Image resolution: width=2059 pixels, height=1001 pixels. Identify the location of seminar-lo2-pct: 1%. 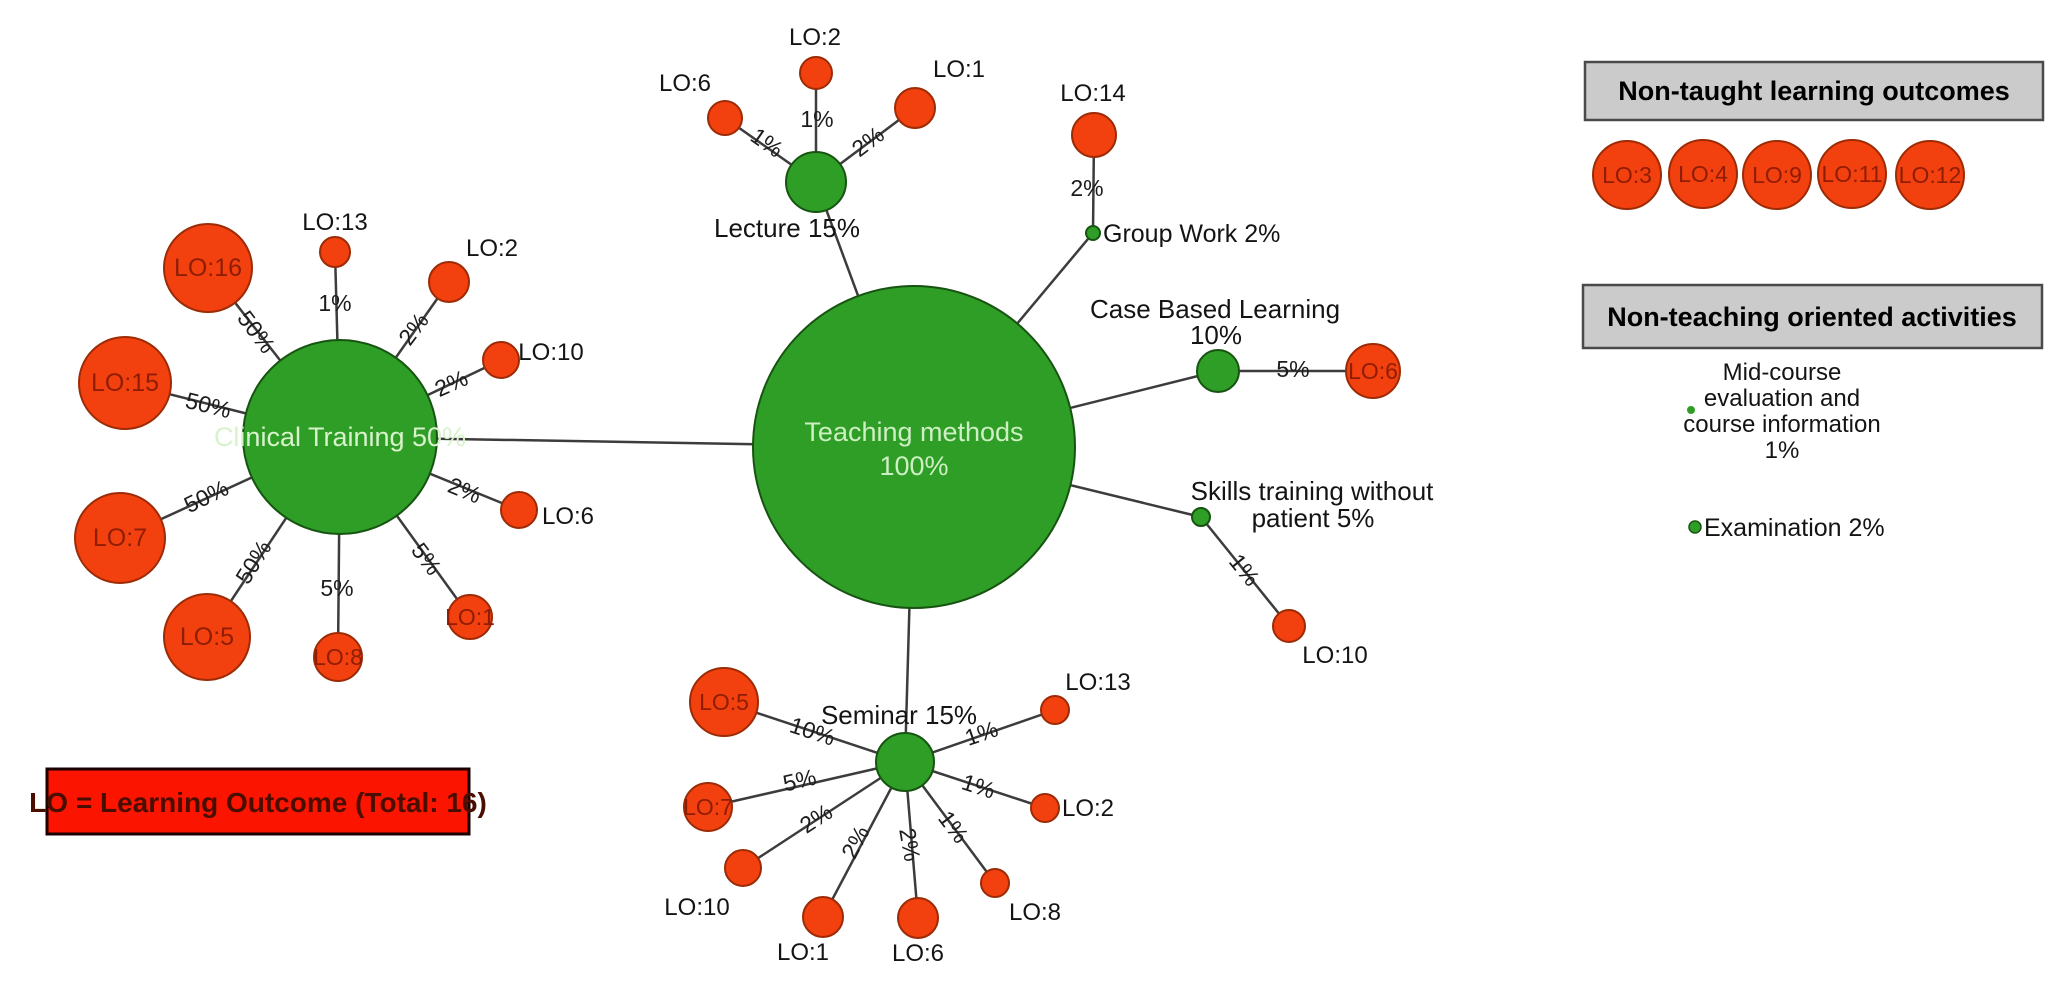
(979, 786).